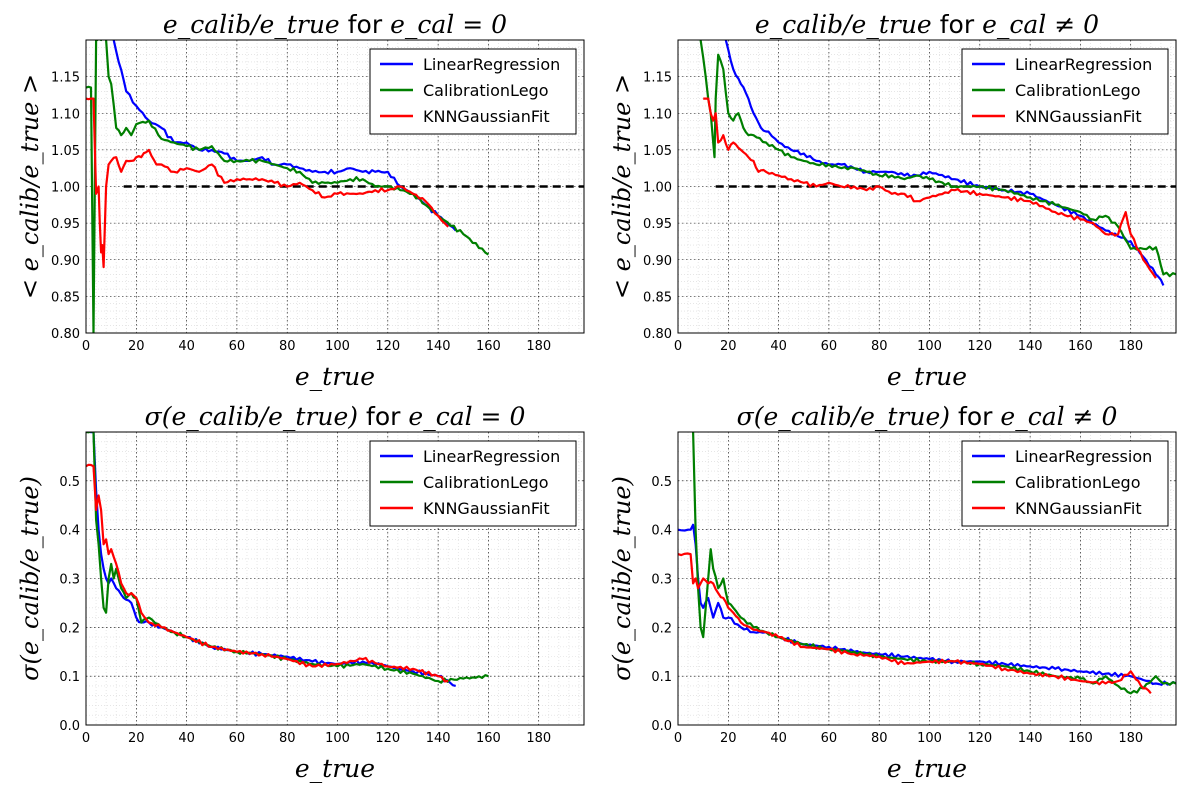  I want to click on chart-title: e_calib/e_true for e_cal = 0, so click(335, 24).